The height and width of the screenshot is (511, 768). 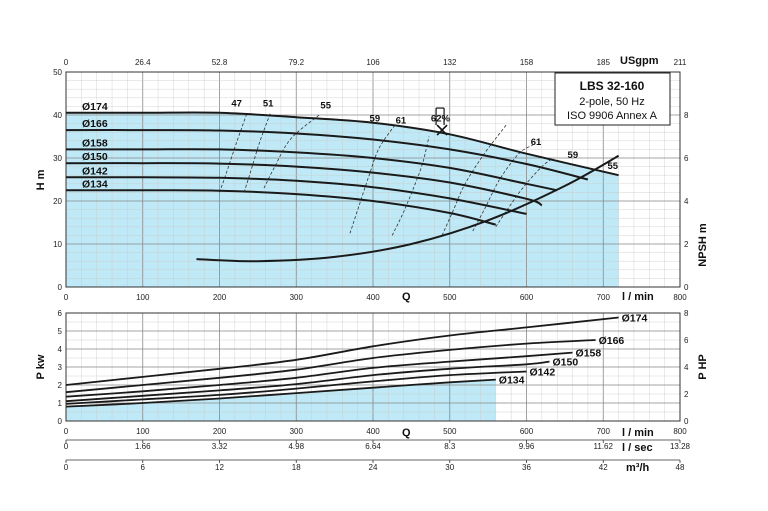 What do you see at coordinates (527, 297) in the screenshot?
I see `lmin-tick-top: 600` at bounding box center [527, 297].